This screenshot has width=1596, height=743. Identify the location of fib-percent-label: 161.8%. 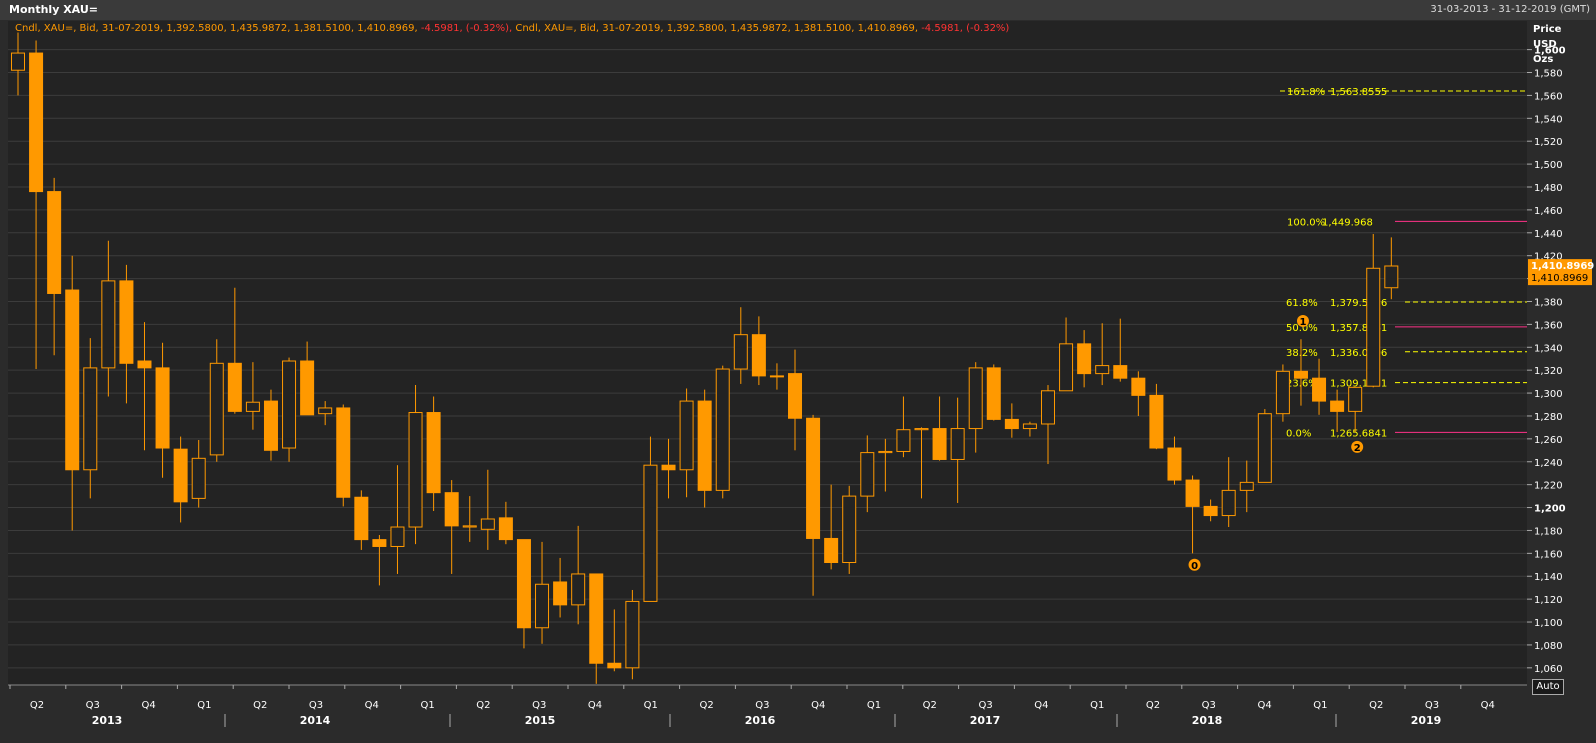
(1306, 92).